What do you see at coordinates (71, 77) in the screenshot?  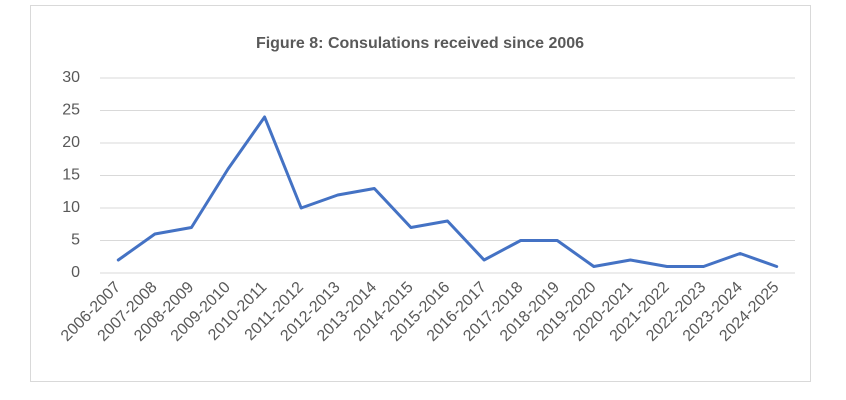 I see `y-tick-label: 30` at bounding box center [71, 77].